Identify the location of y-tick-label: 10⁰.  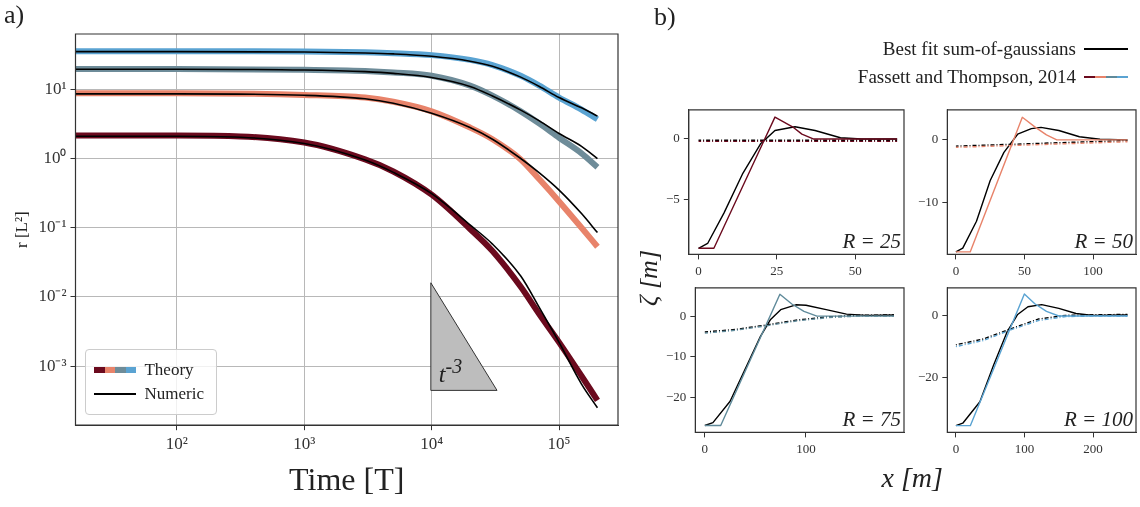
(55, 157).